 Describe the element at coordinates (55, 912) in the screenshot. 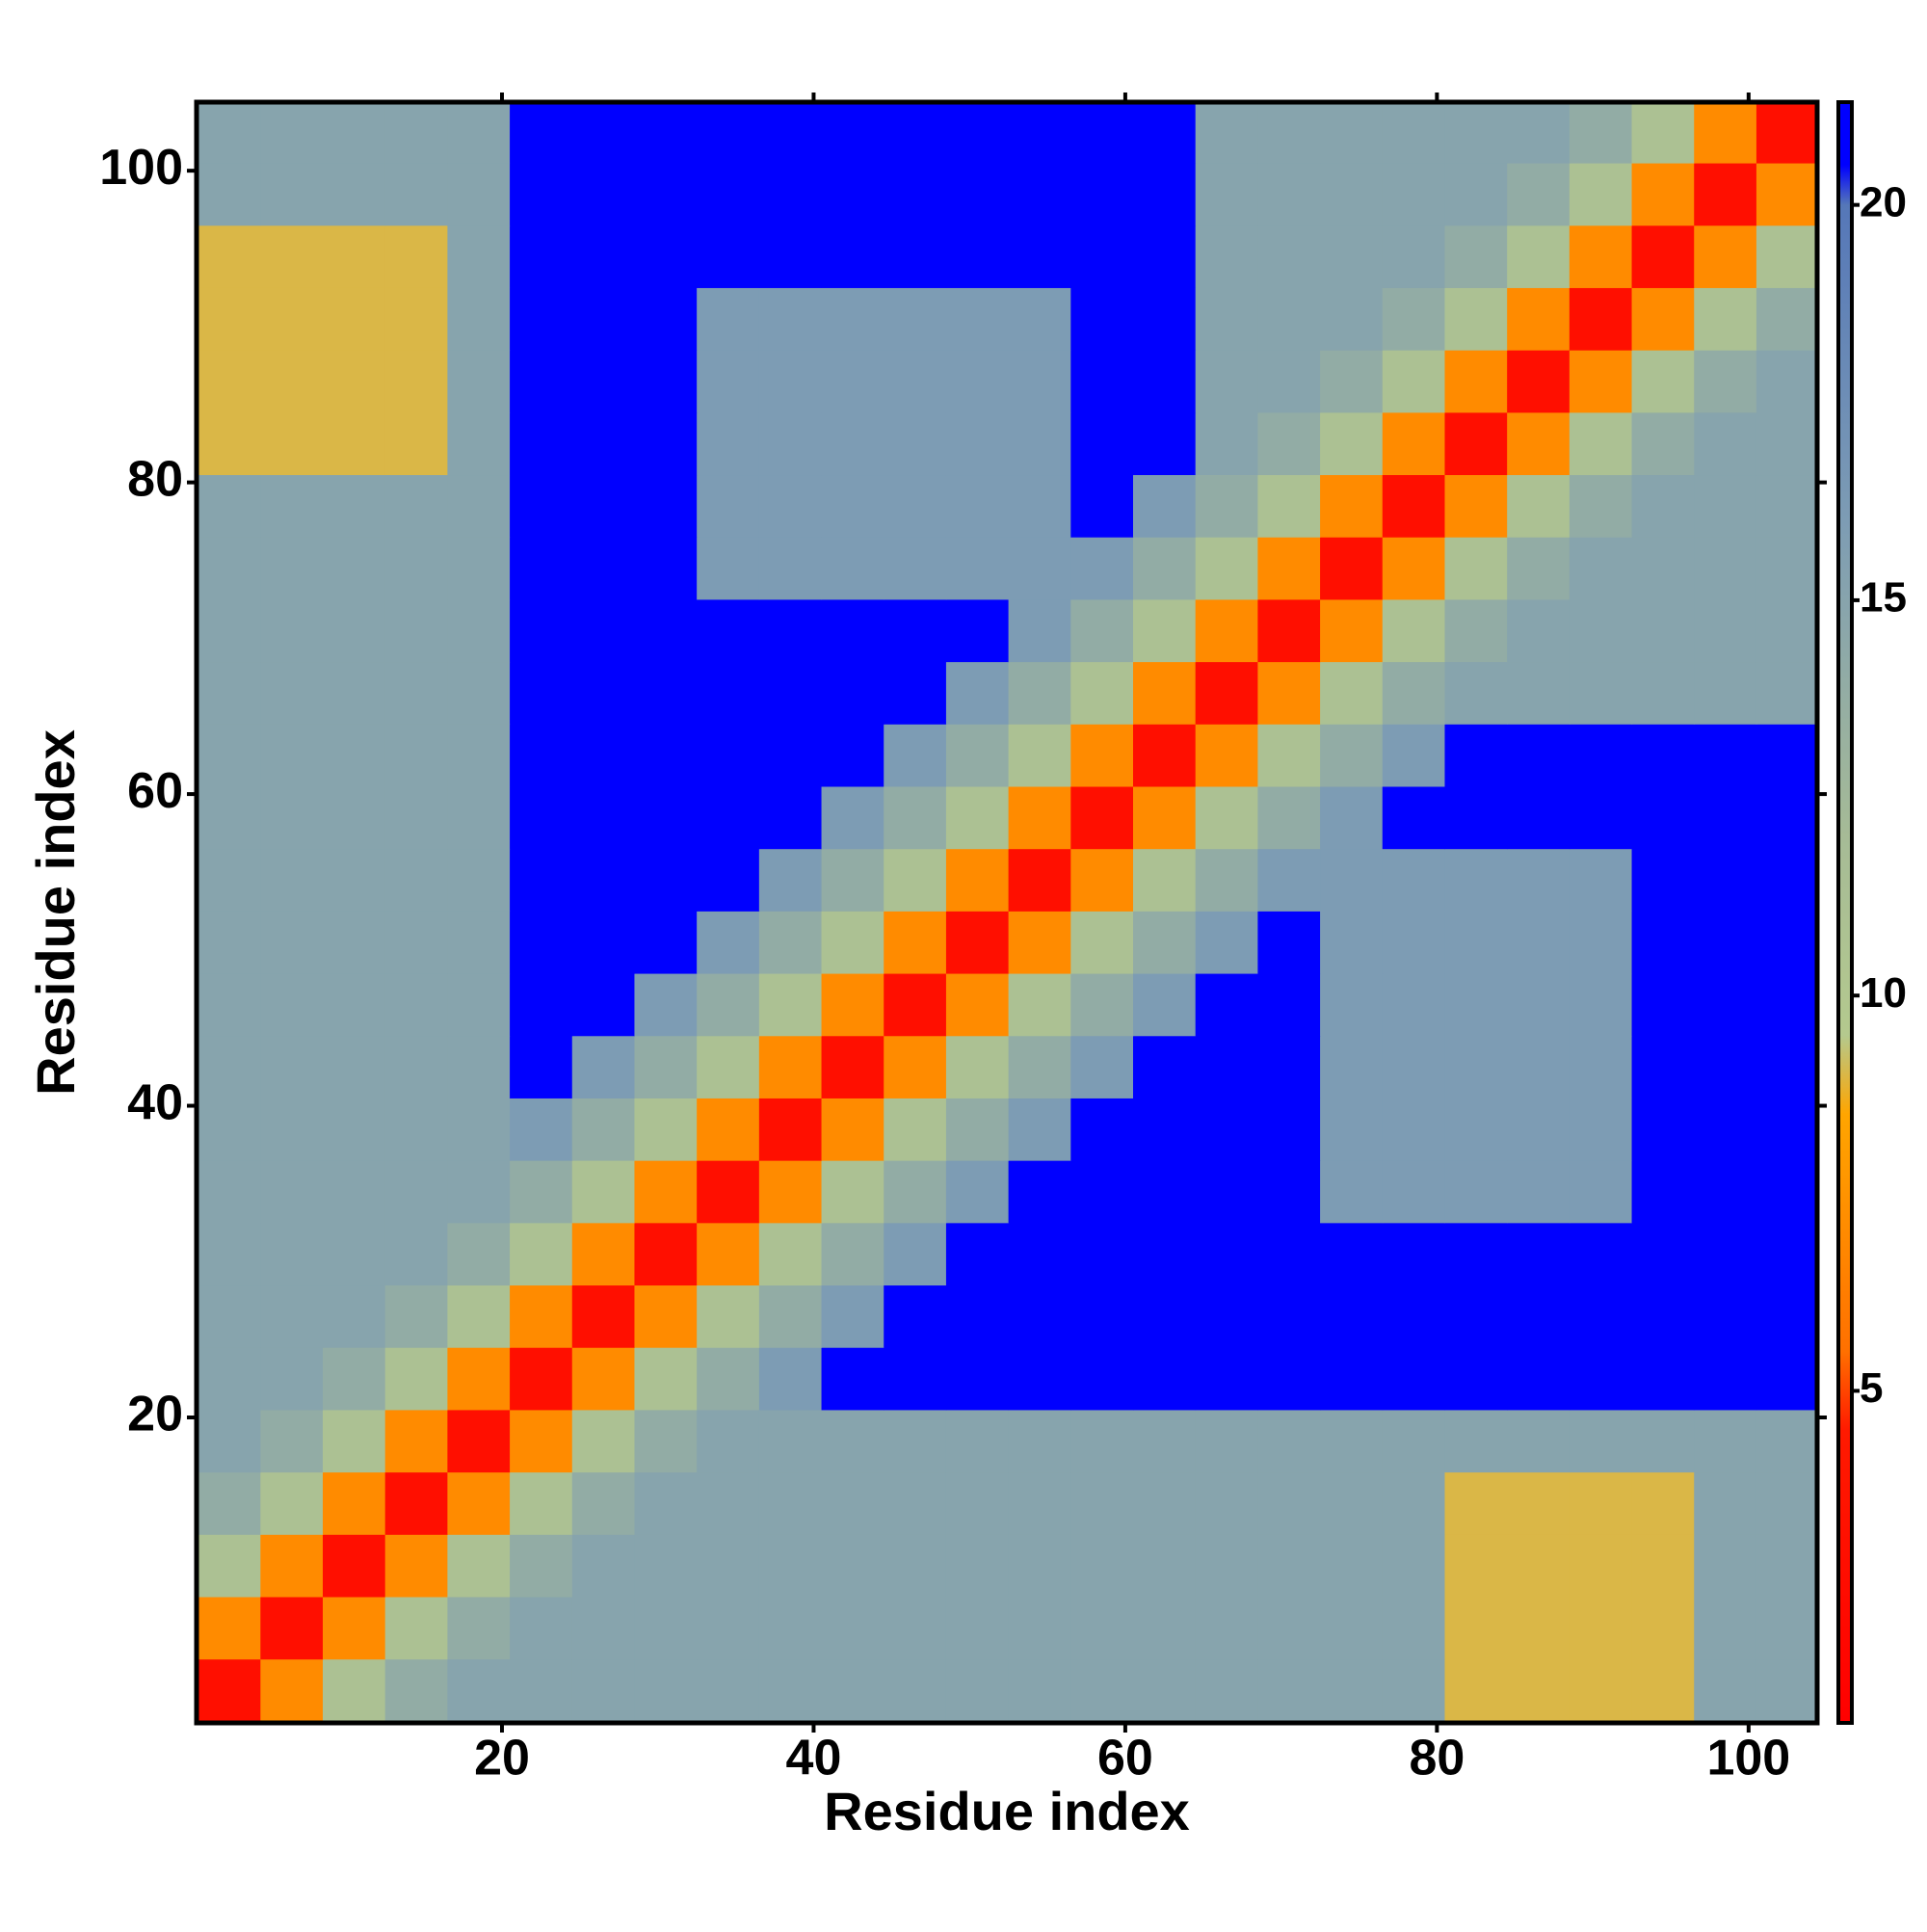

I see `y-axis-title: Residue index` at that location.